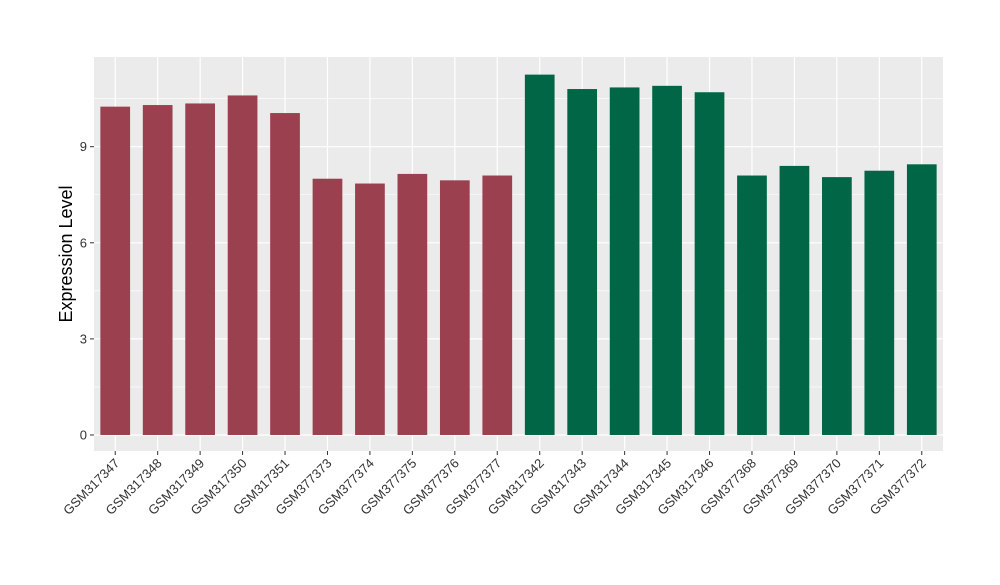 The height and width of the screenshot is (585, 1000). I want to click on bar-GSM377370, so click(837, 306).